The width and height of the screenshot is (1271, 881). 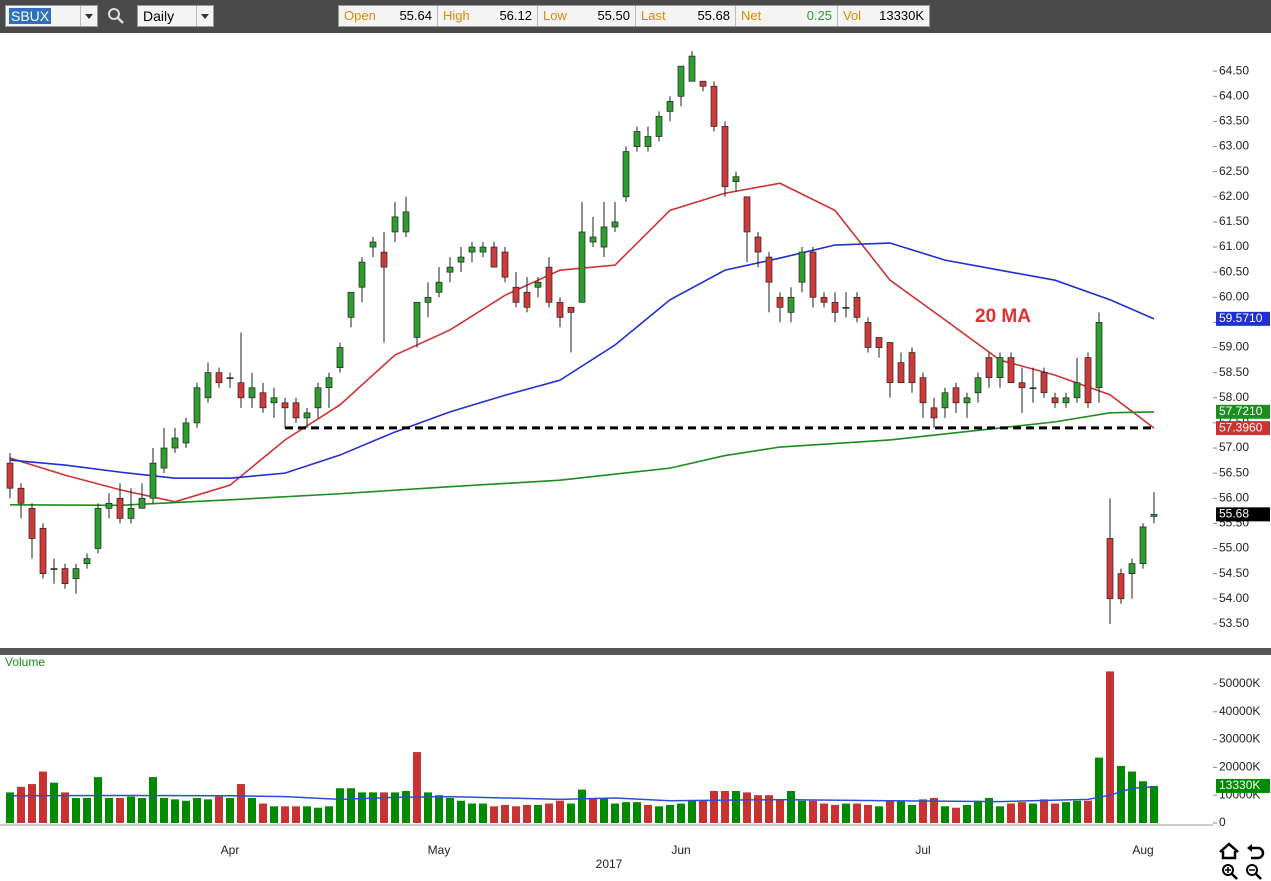 I want to click on symbol: SBUX, so click(x=30, y=16).